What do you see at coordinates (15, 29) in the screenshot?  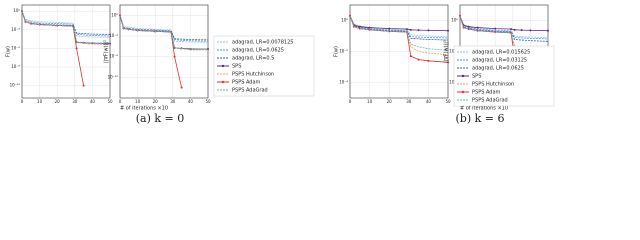 I see `y-tick-label: 10⁻³` at bounding box center [15, 29].